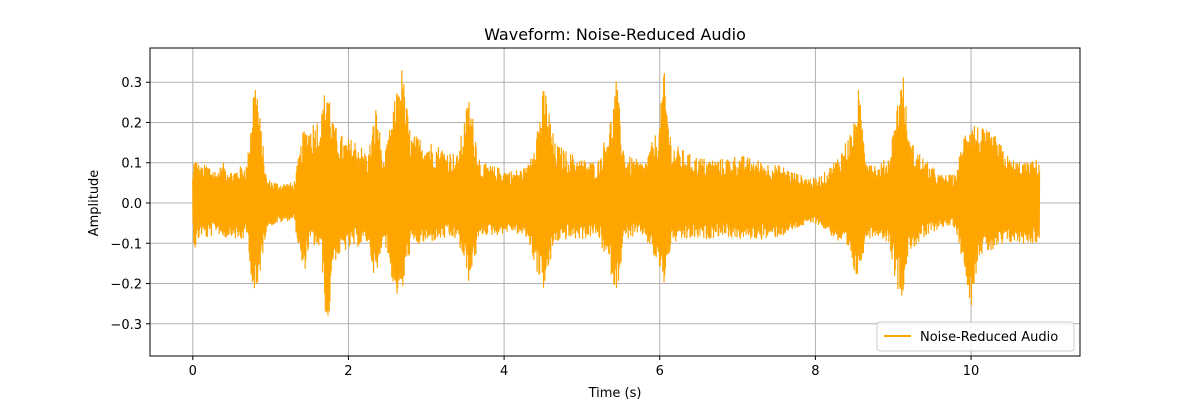 The height and width of the screenshot is (400, 1200). I want to click on x-axis-label: Time (s), so click(615, 393).